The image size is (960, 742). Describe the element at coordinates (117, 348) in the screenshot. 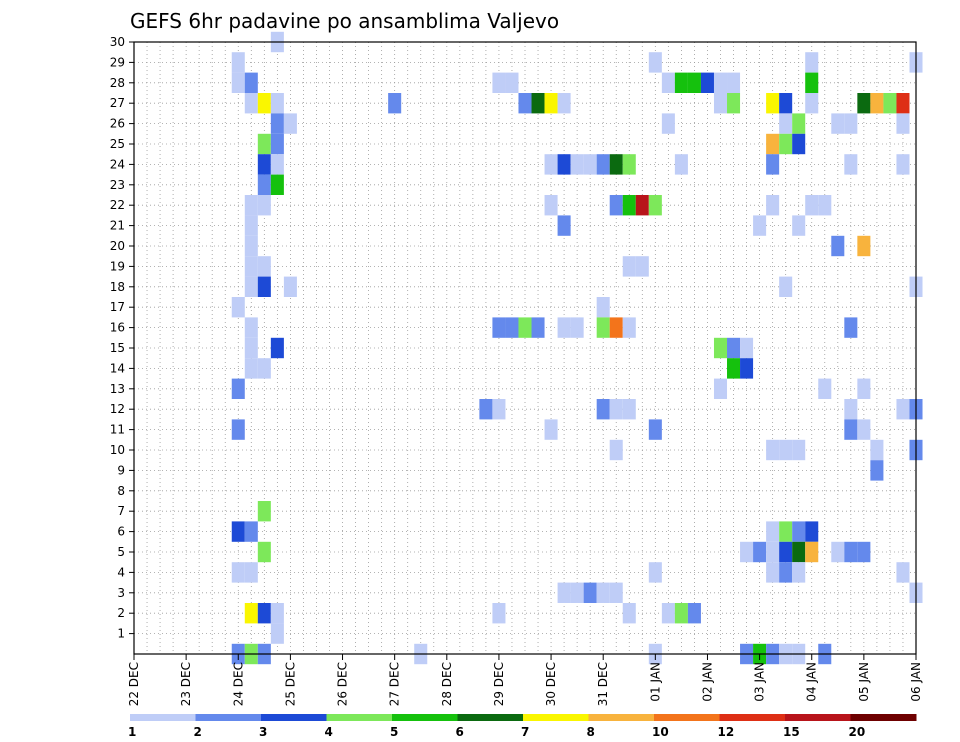

I see `y-tick-label: 15` at that location.